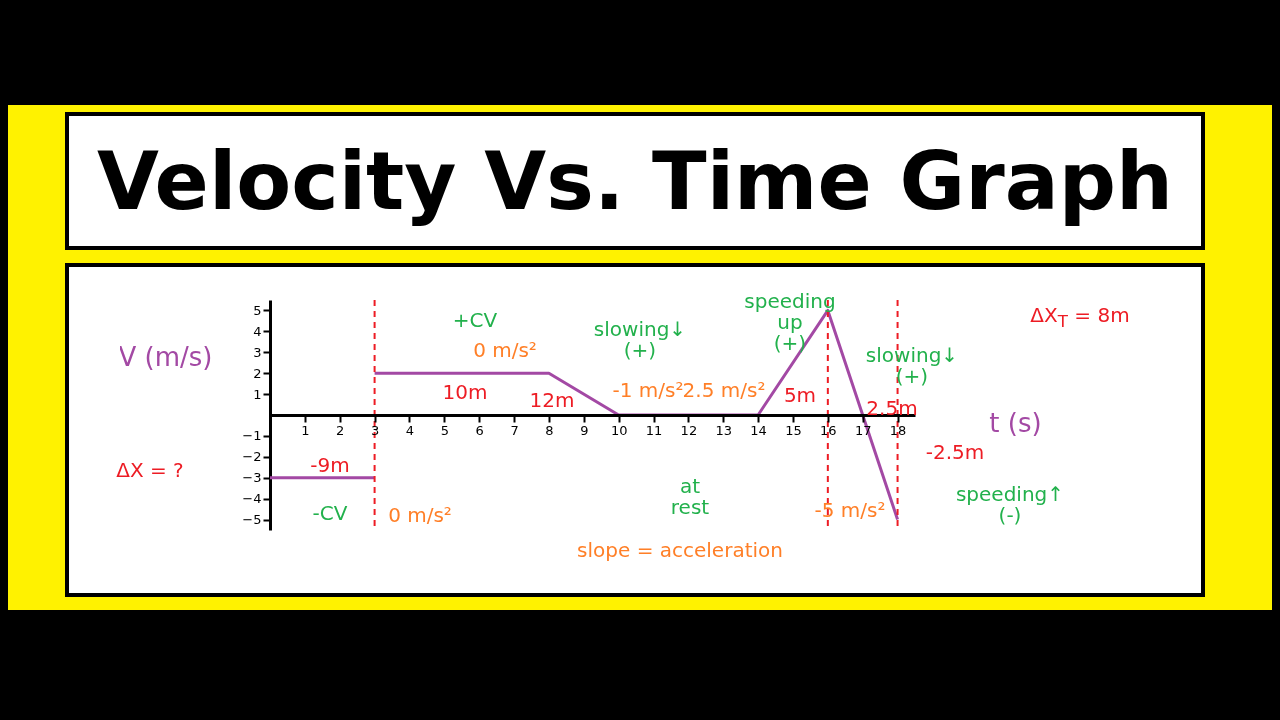 This screenshot has width=1280, height=720. I want to click on x-tick-label: 9, so click(584, 430).